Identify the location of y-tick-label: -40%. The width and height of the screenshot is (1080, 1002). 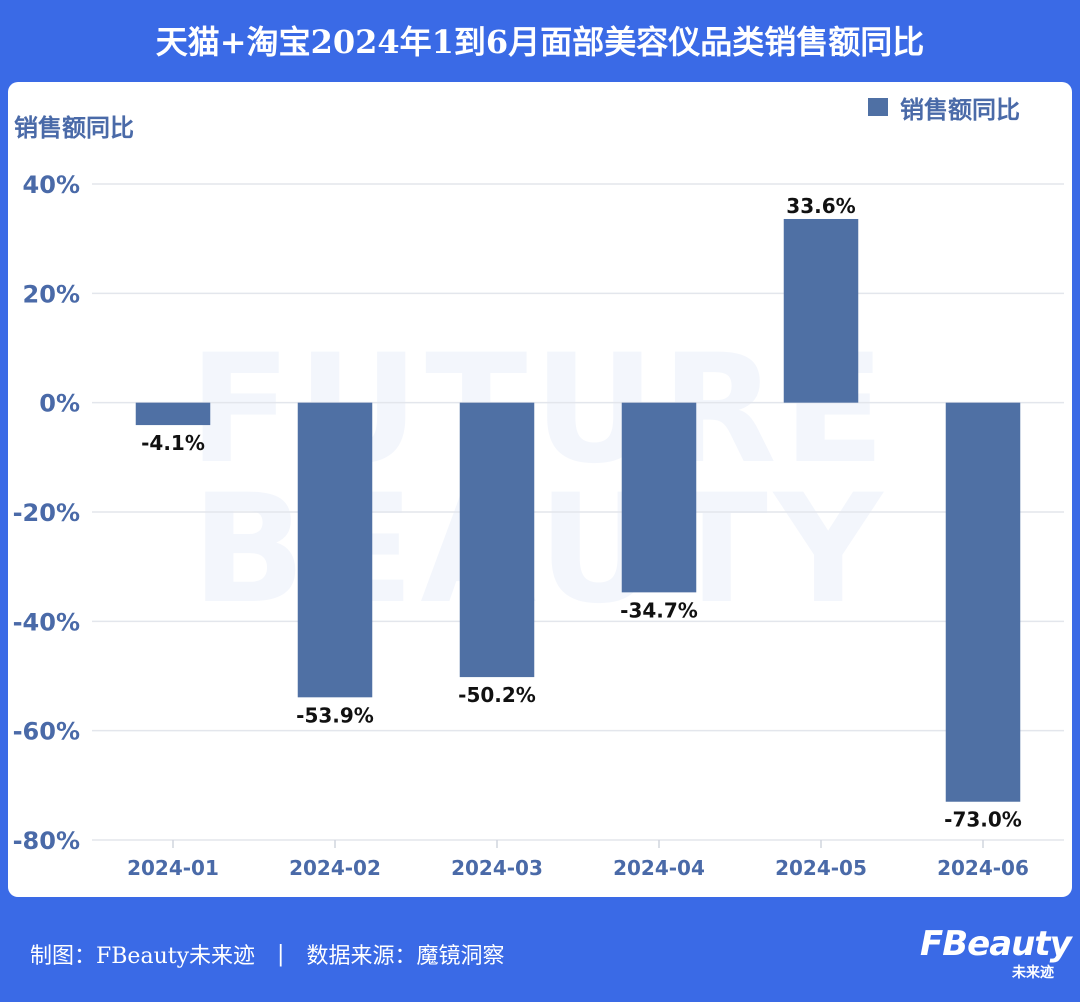
(46, 622).